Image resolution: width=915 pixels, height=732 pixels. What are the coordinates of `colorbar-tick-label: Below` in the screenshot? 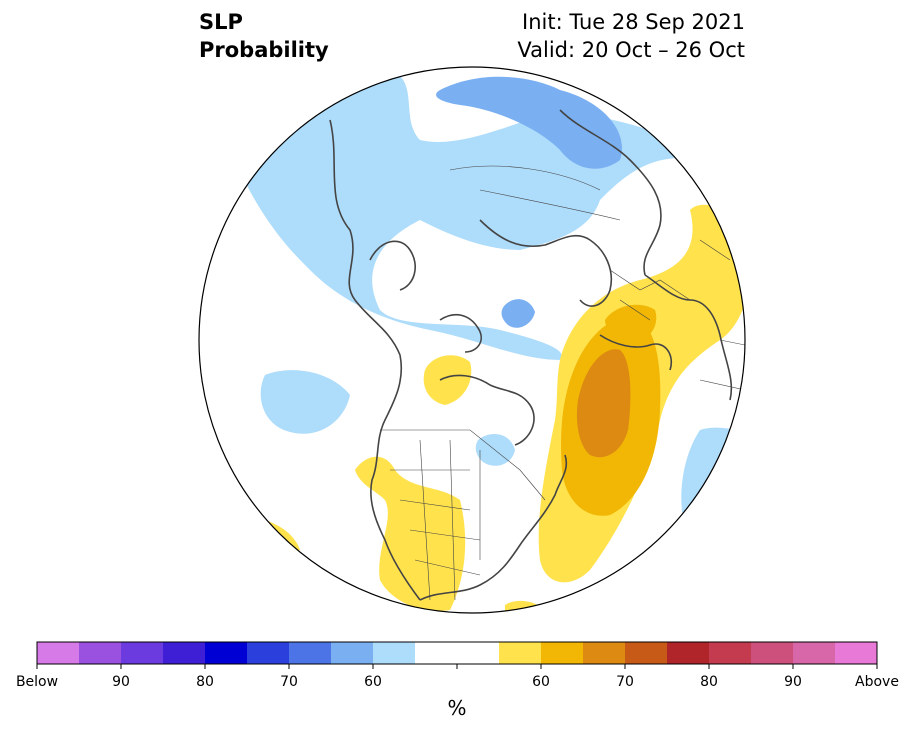 It's located at (37, 682).